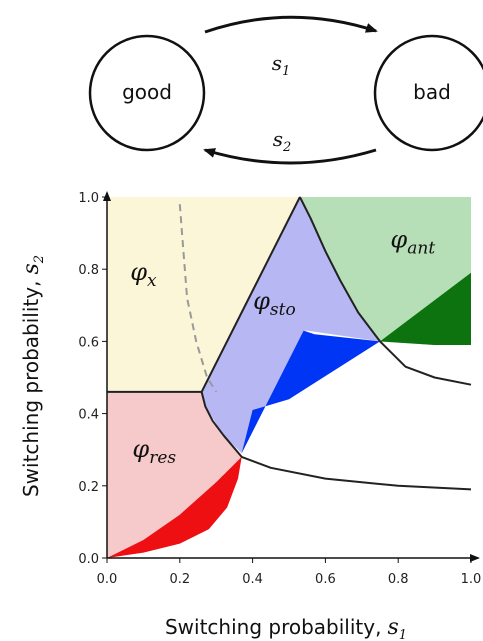  Describe the element at coordinates (179, 579) in the screenshot. I see `x-tick-label: 0.2` at that location.